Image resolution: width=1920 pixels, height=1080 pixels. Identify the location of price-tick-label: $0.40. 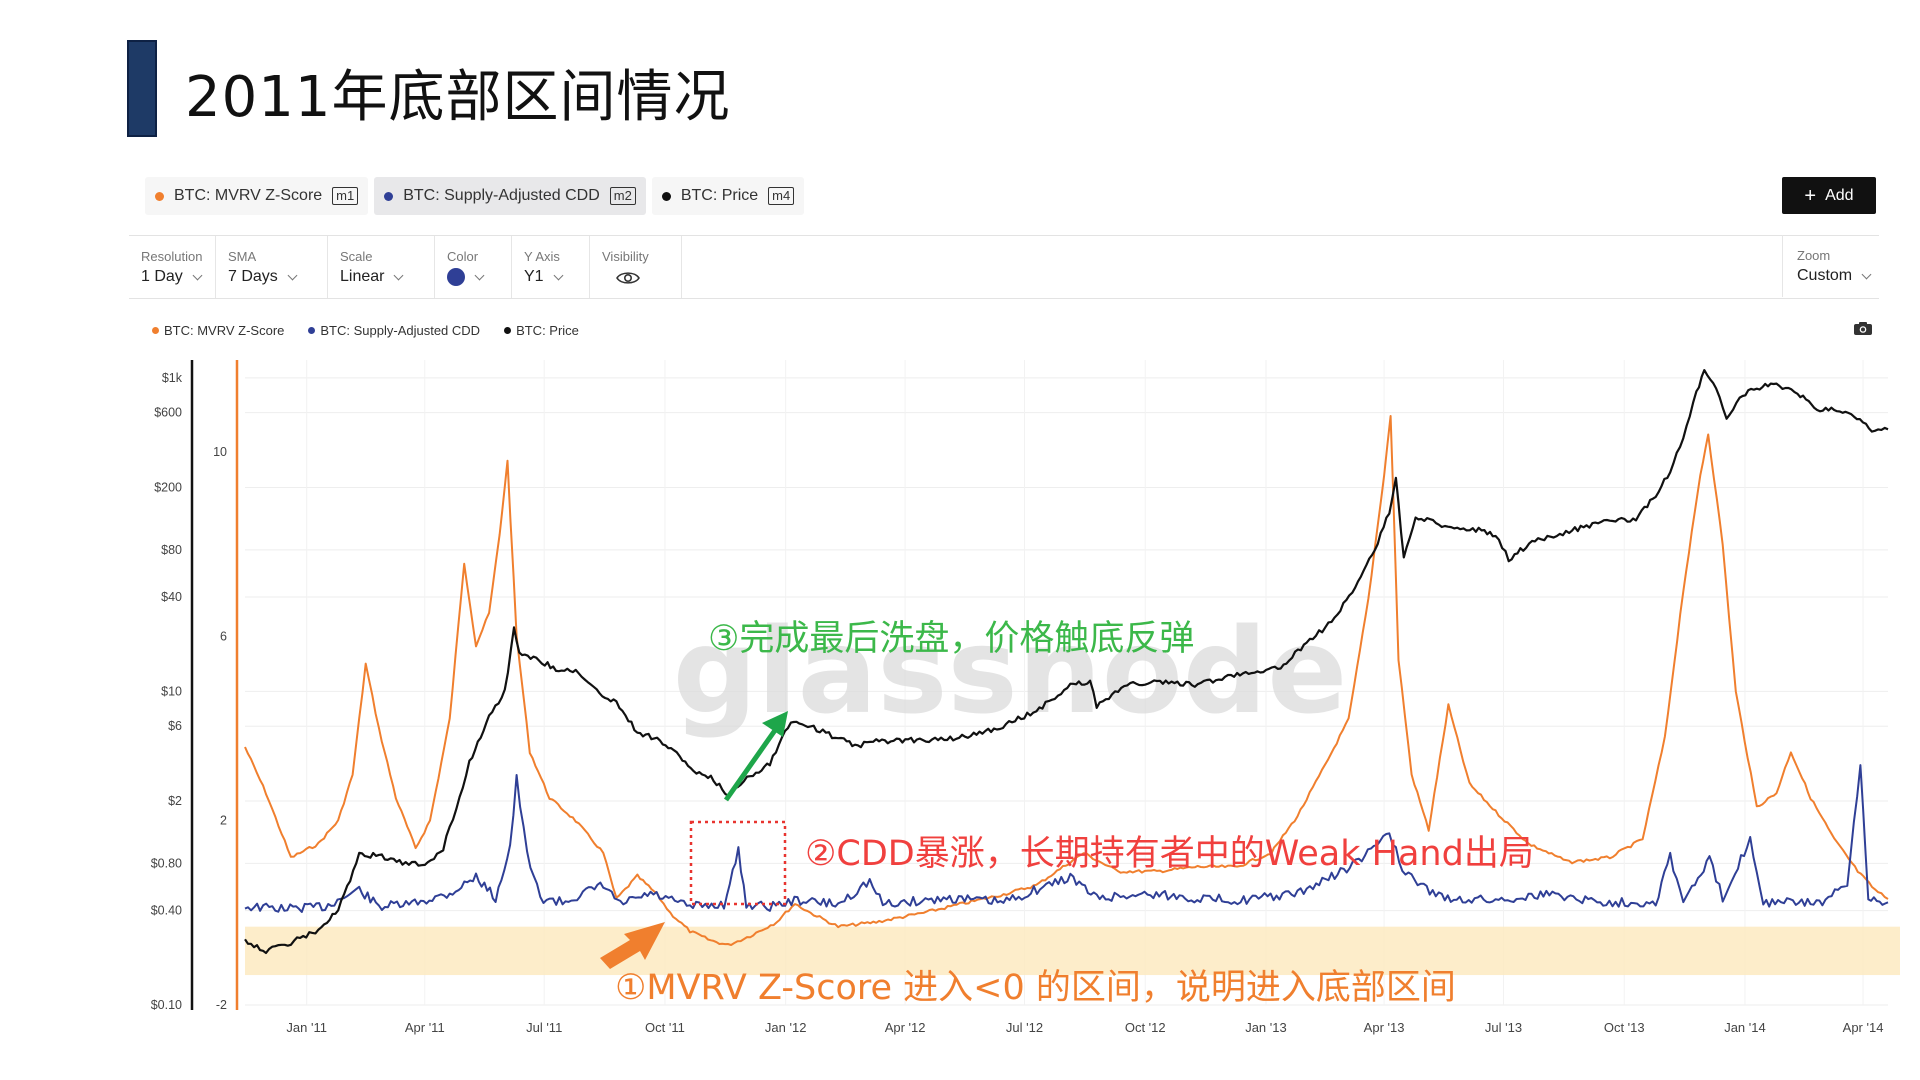
(166, 911).